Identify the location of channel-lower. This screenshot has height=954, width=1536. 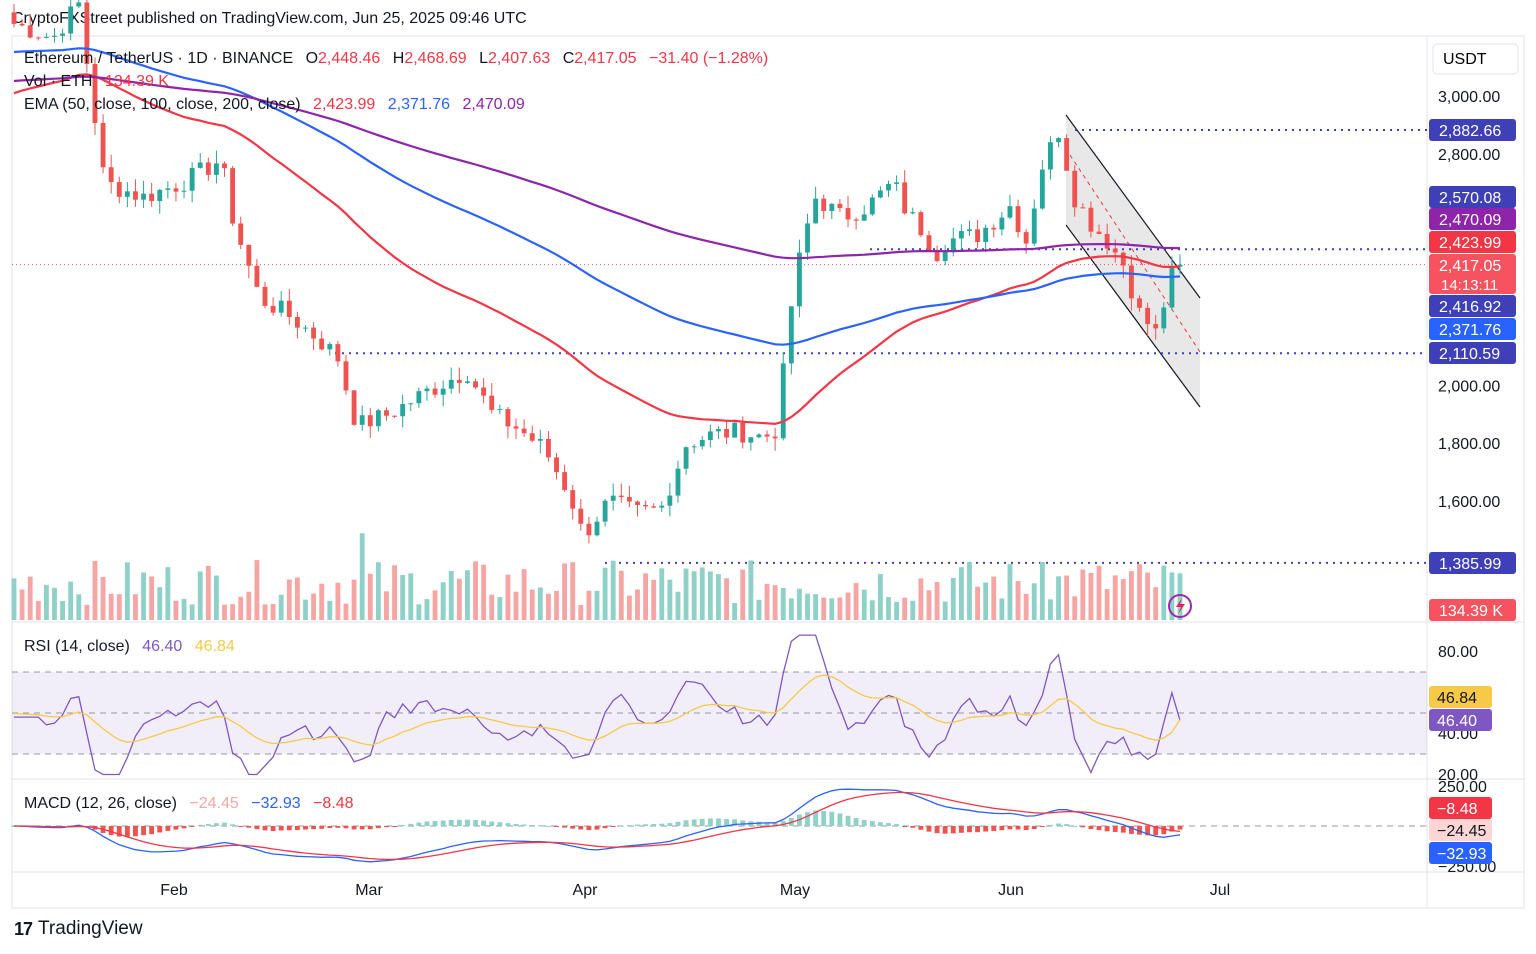
(1133, 316).